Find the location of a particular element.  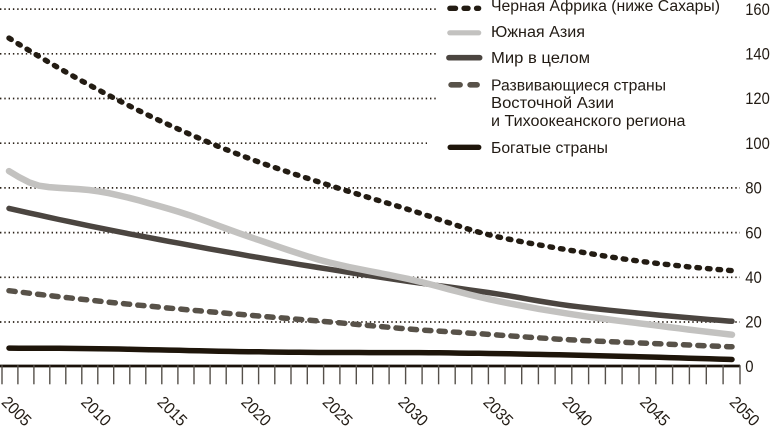

svg-text: 140 is located at coordinates (757, 54).